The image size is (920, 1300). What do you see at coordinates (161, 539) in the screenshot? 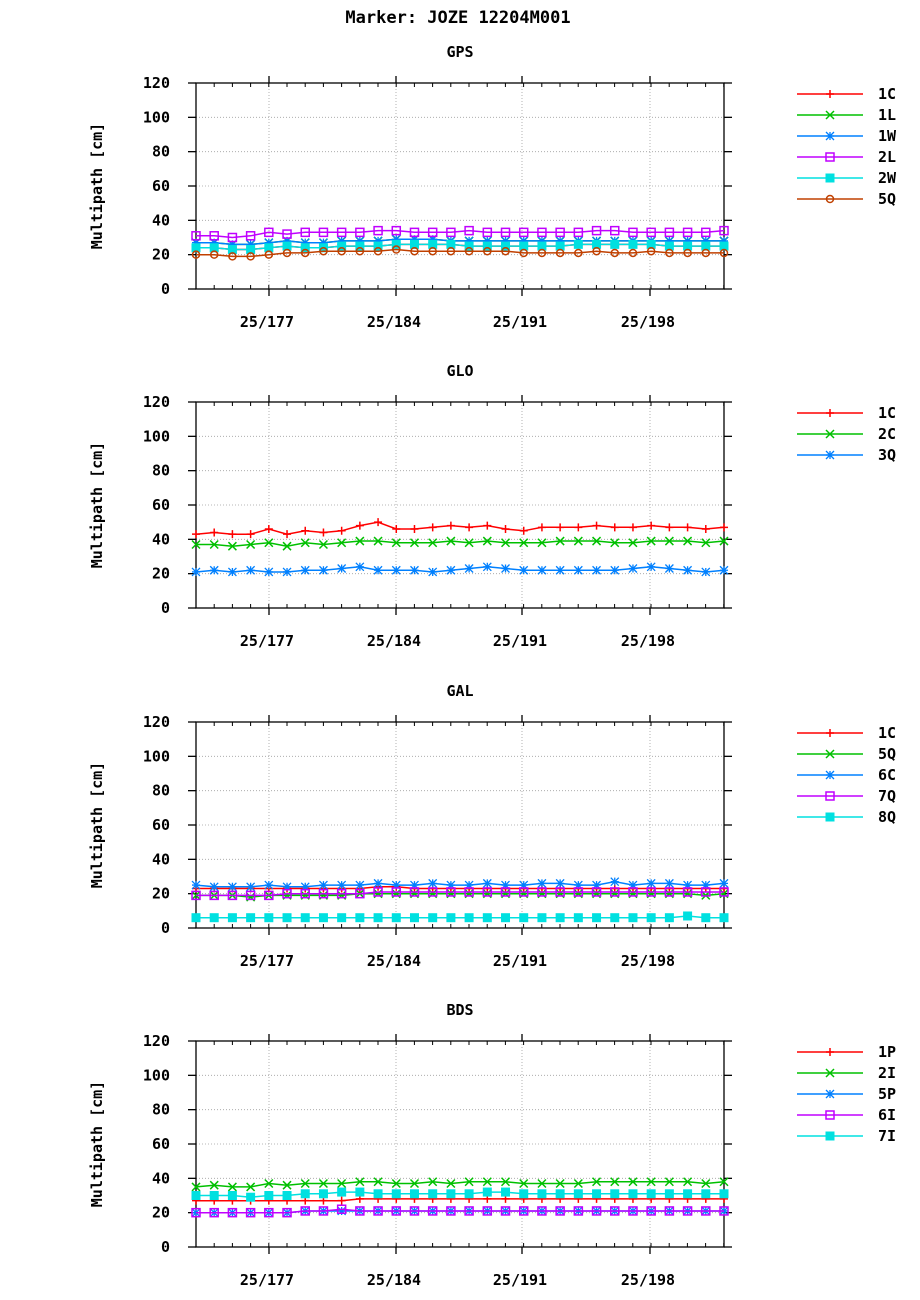
I see `y-tick-label: 40` at bounding box center [161, 539].